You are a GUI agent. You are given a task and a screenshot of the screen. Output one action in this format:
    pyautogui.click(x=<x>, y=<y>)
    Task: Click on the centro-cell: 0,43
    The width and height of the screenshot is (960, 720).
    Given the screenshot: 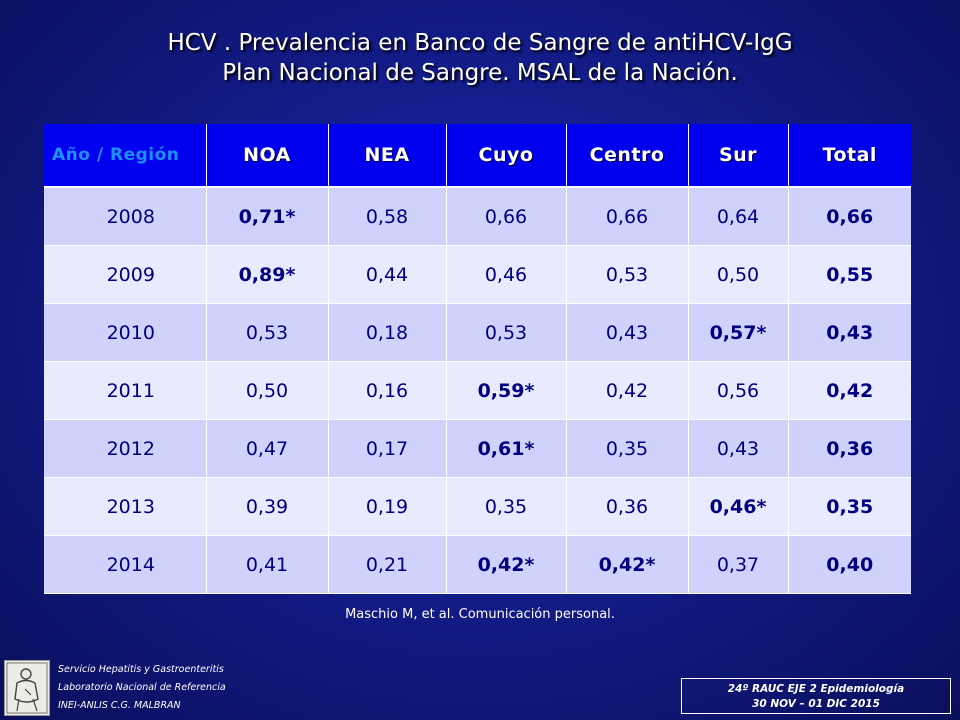 What is the action you would take?
    pyautogui.click(x=627, y=332)
    